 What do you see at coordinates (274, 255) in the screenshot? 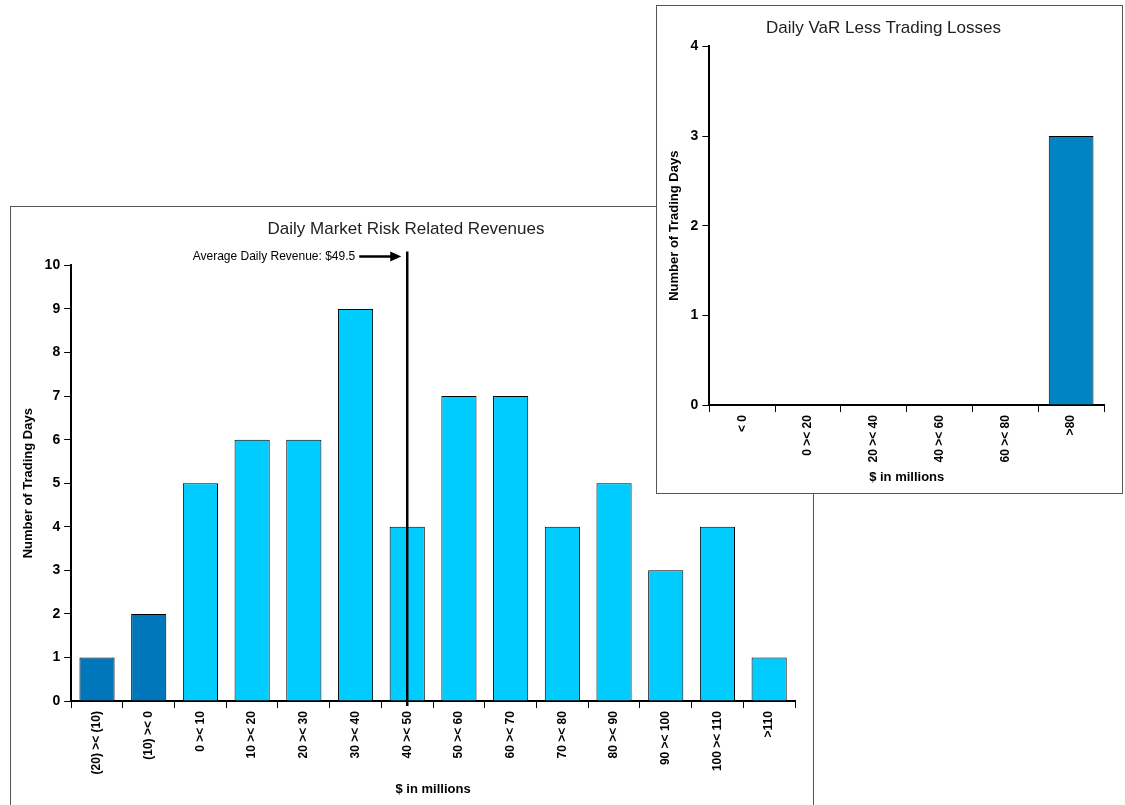
I see `ref-line-label: Average Daily Revenue: $49.5` at bounding box center [274, 255].